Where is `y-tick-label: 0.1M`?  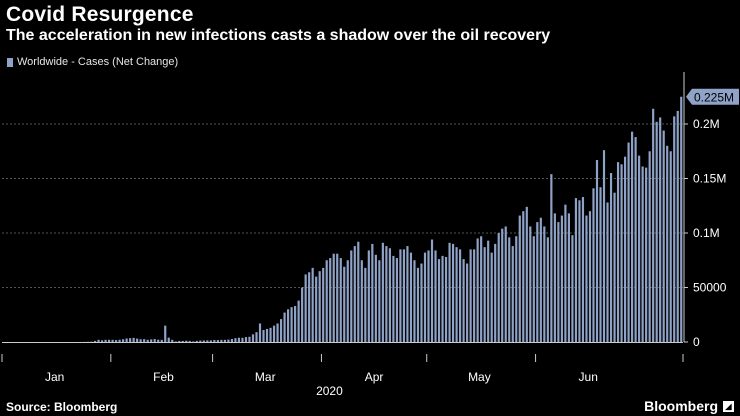
y-tick-label: 0.1M is located at coordinates (706, 233).